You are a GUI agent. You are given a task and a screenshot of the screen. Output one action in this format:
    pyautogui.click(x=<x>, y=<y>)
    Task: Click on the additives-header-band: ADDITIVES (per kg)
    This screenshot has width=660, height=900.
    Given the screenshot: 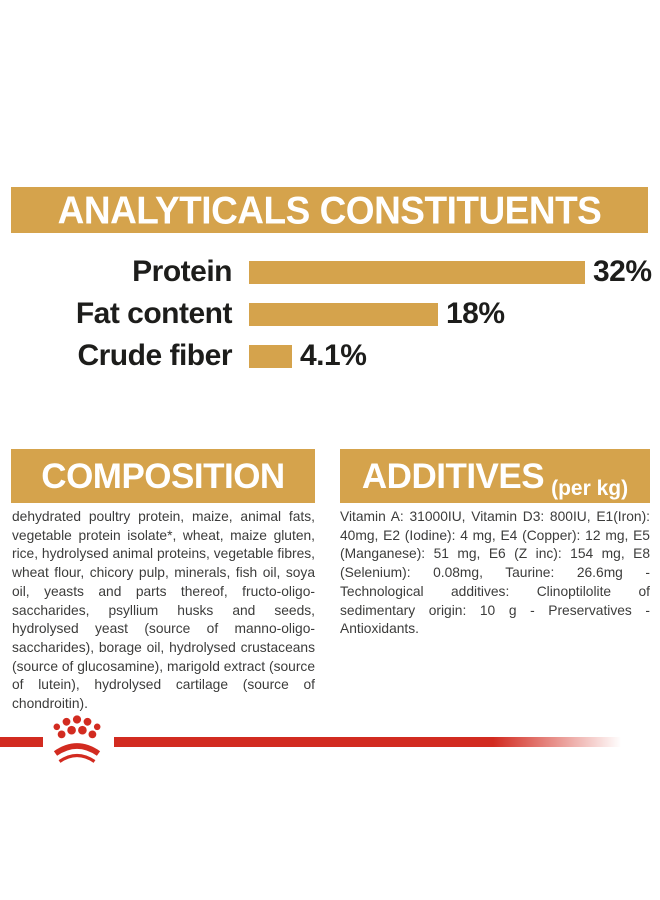 What is the action you would take?
    pyautogui.click(x=495, y=476)
    